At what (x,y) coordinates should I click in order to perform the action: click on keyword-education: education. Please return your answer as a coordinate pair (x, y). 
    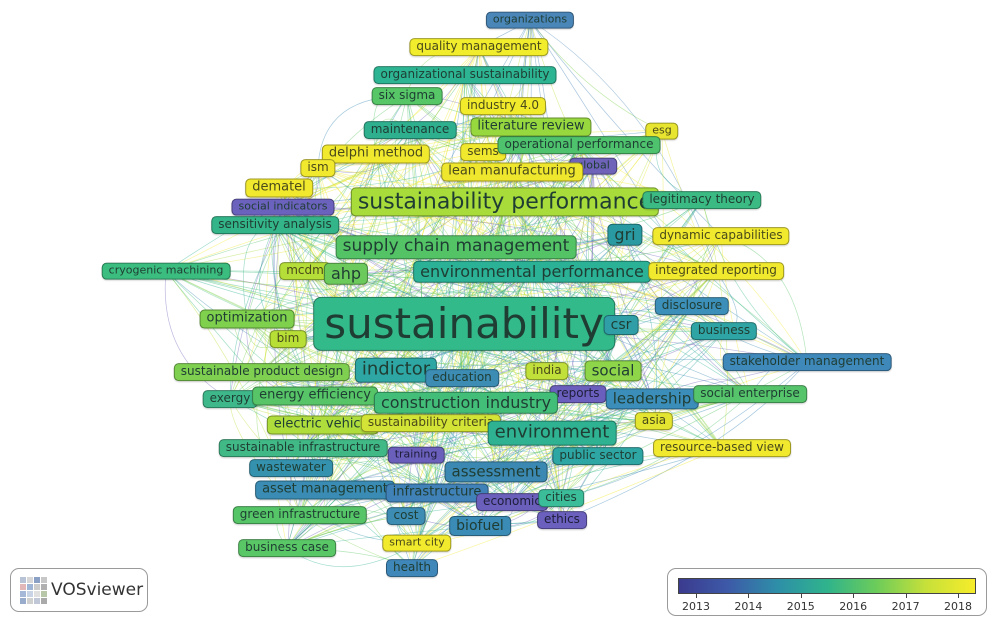
    Looking at the image, I should click on (462, 378).